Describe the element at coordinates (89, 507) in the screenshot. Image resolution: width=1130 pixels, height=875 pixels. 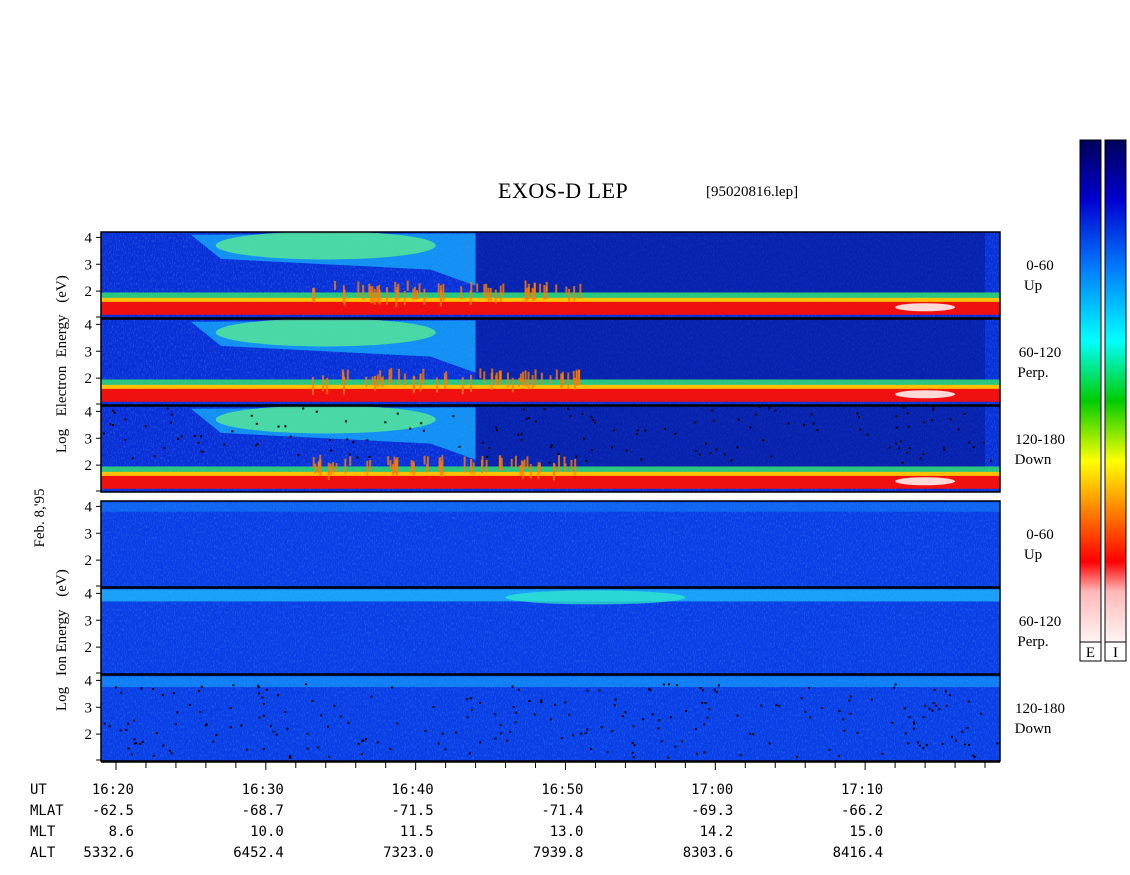
I see `y-tick-label: 4` at that location.